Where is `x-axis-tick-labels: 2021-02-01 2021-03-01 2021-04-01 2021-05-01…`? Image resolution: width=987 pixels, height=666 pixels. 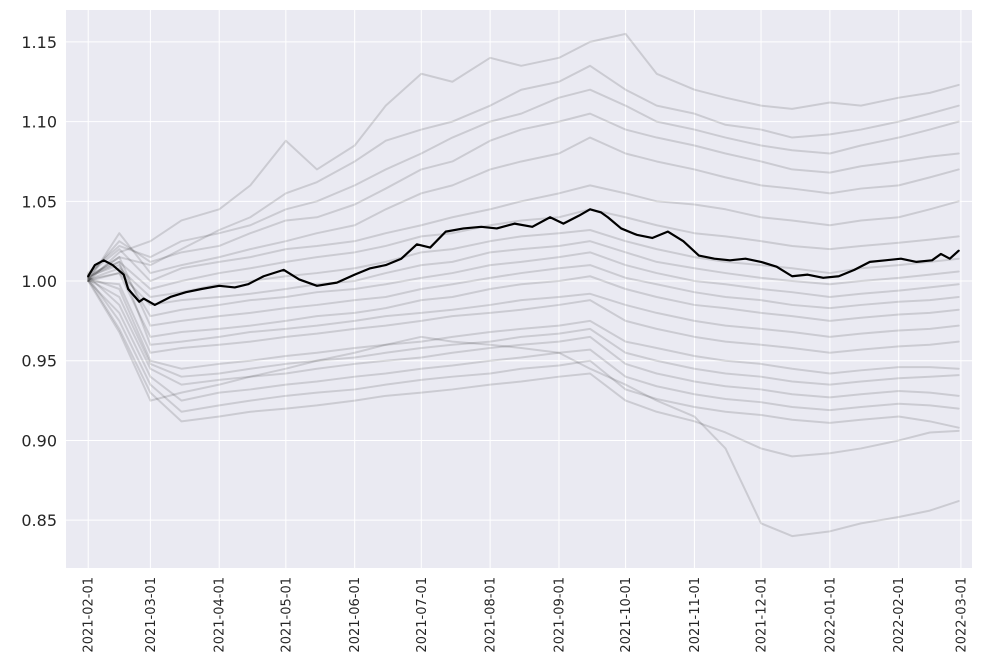 x-axis-tick-labels: 2021-02-01 2021-03-01 2021-04-01 2021-05-01… is located at coordinates (526, 615).